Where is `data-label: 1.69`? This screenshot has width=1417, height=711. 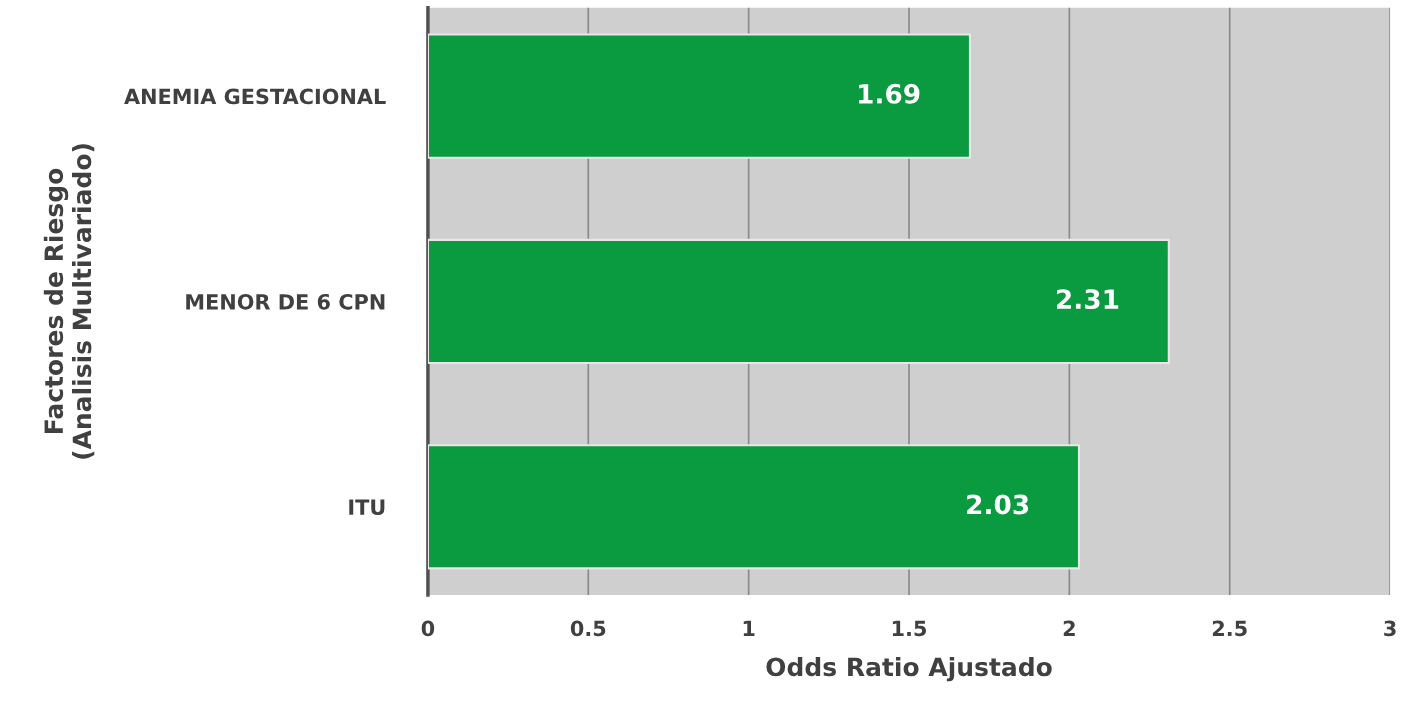 data-label: 1.69 is located at coordinates (889, 93).